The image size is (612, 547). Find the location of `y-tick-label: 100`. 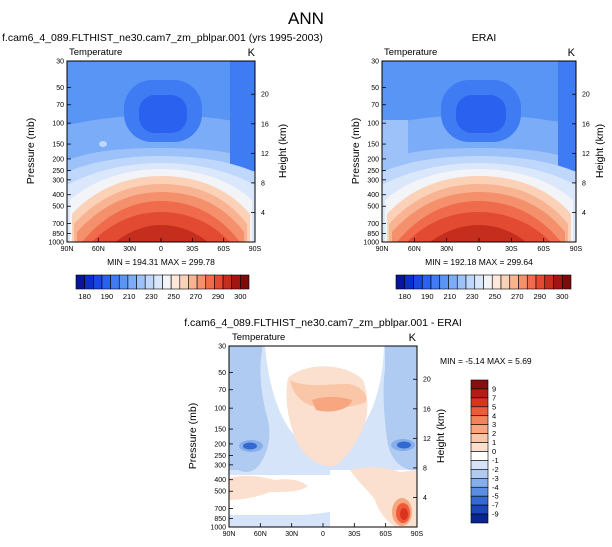

y-tick-label: 100 is located at coordinates (220, 409).